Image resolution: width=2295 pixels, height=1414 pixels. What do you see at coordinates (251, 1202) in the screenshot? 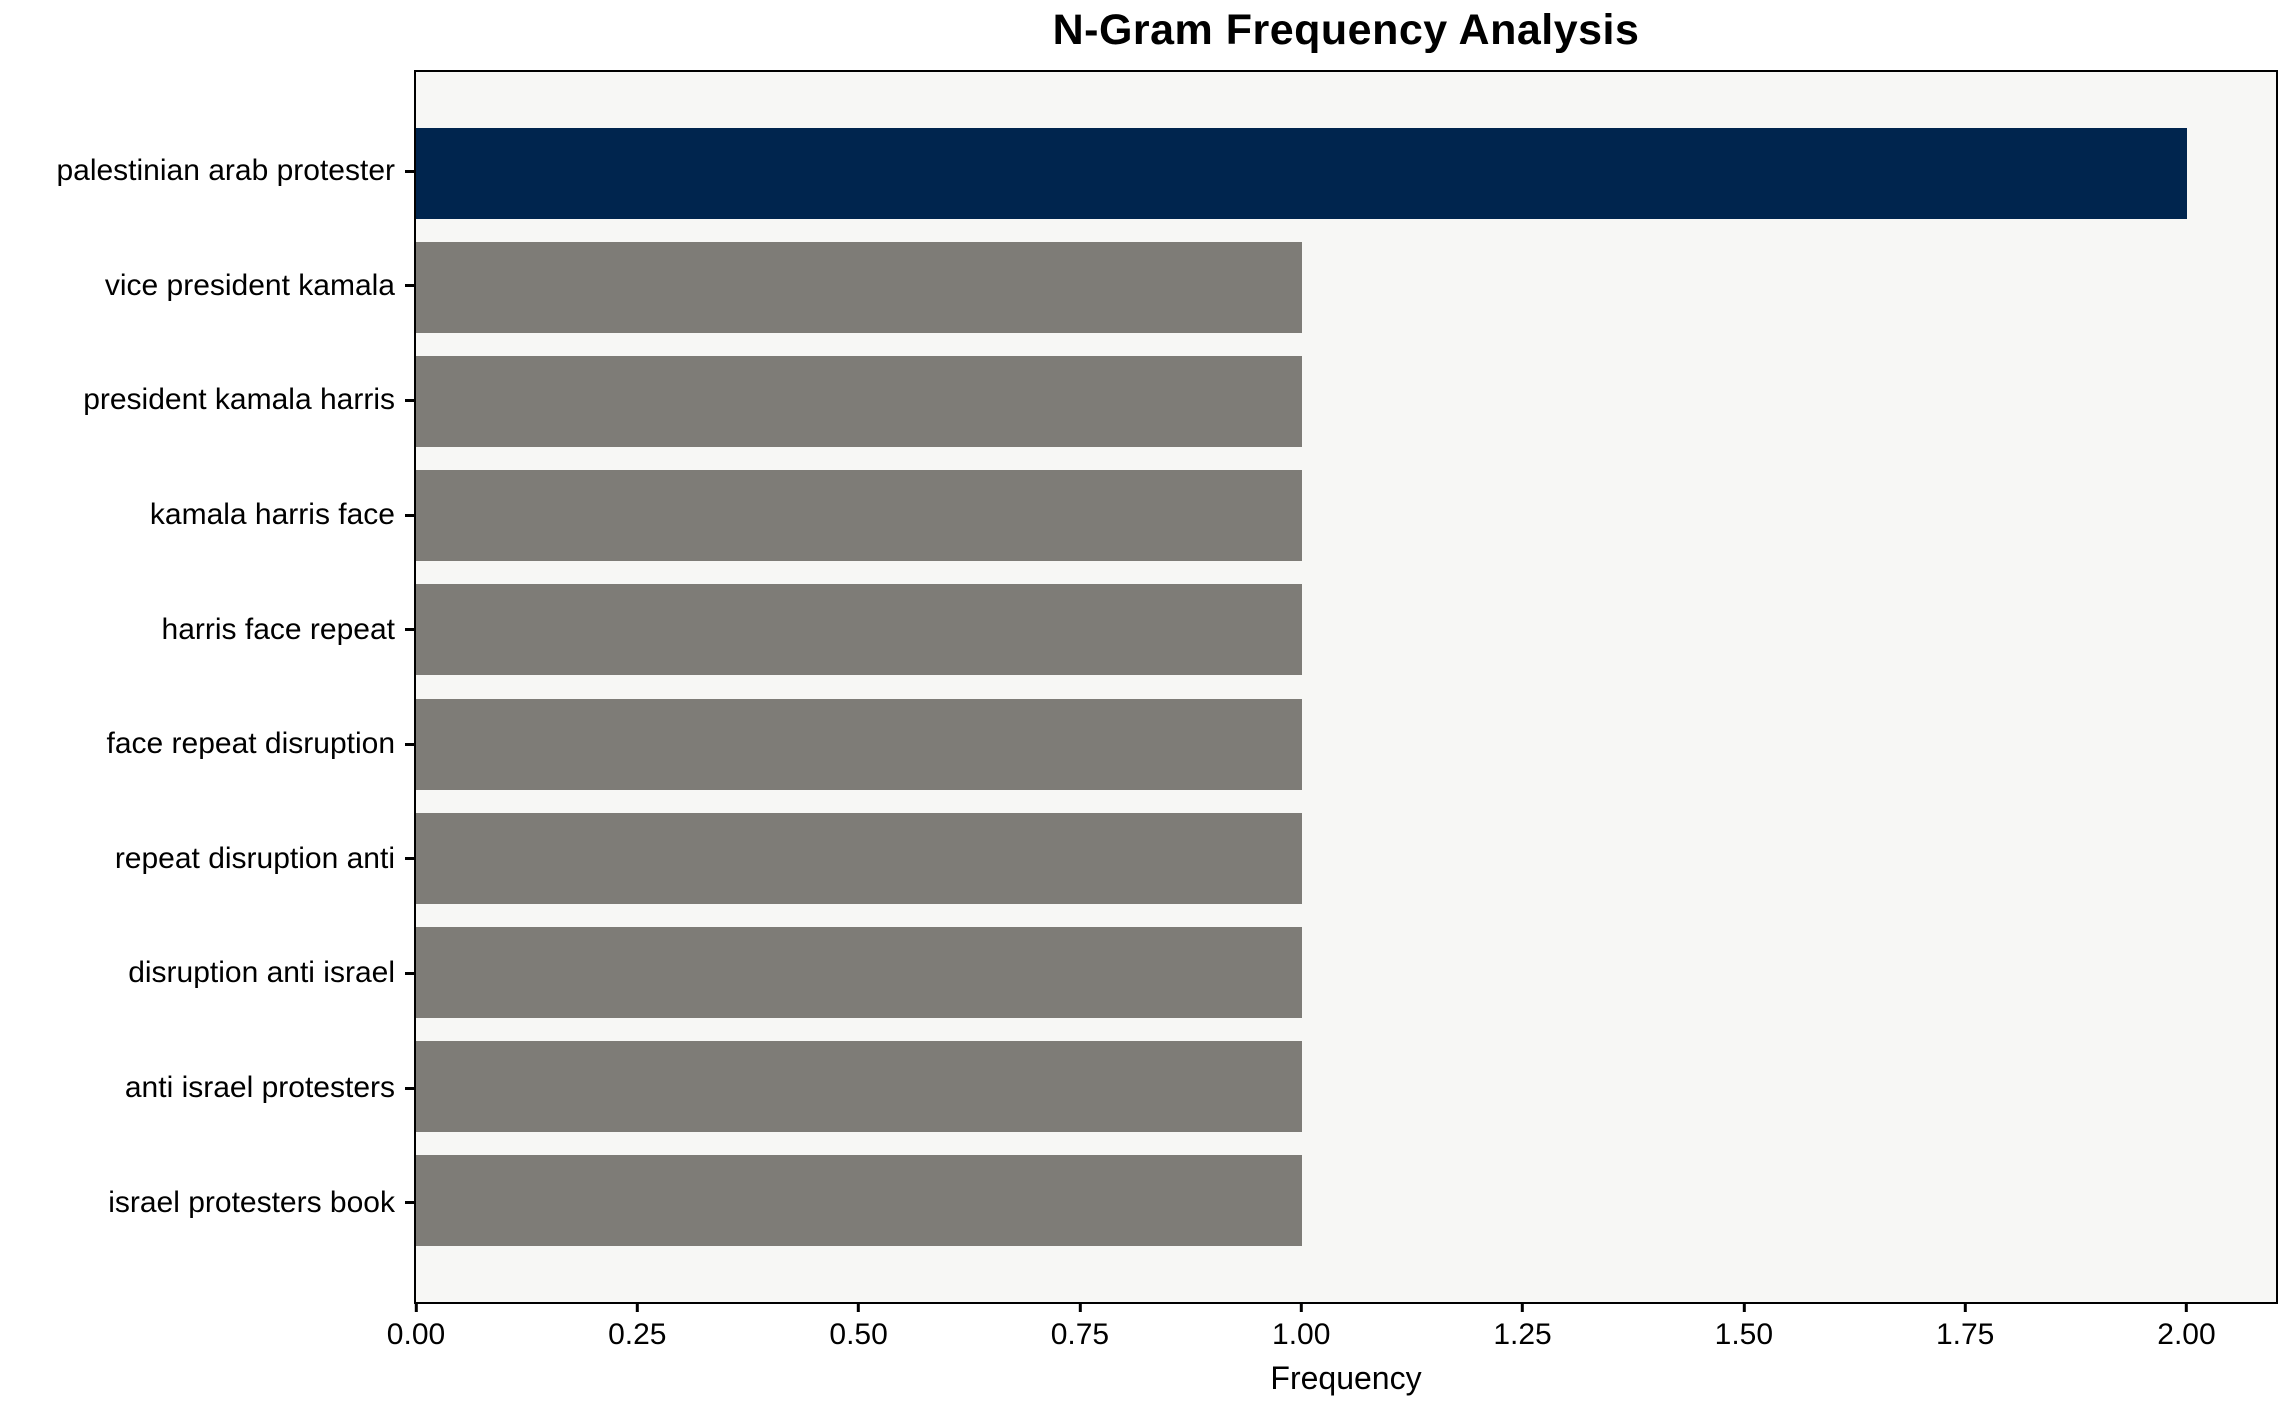
I see `y-tick-label: israel protesters book` at bounding box center [251, 1202].